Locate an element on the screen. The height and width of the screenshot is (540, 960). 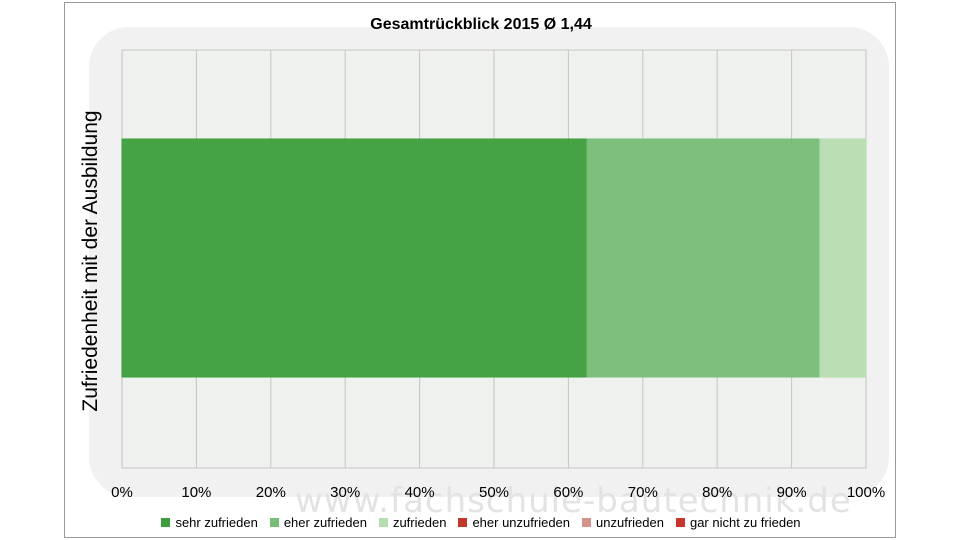
x-tick-label: 80% is located at coordinates (717, 492).